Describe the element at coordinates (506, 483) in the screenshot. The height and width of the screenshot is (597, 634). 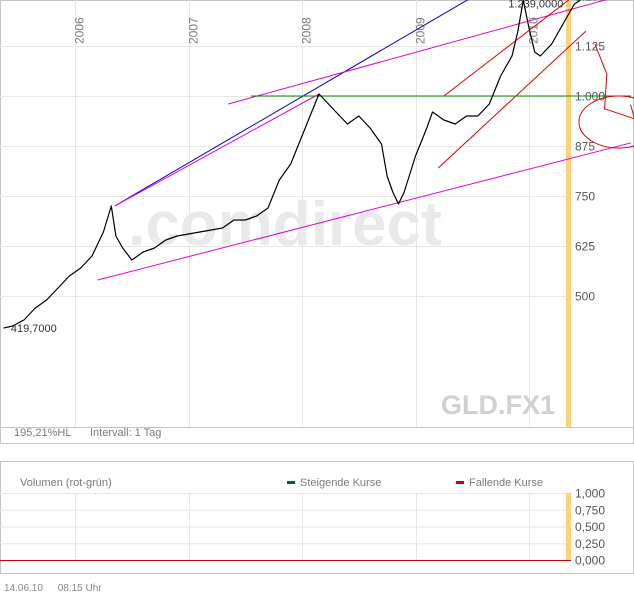
I see `legend-falling-label: Fallende Kurse` at that location.